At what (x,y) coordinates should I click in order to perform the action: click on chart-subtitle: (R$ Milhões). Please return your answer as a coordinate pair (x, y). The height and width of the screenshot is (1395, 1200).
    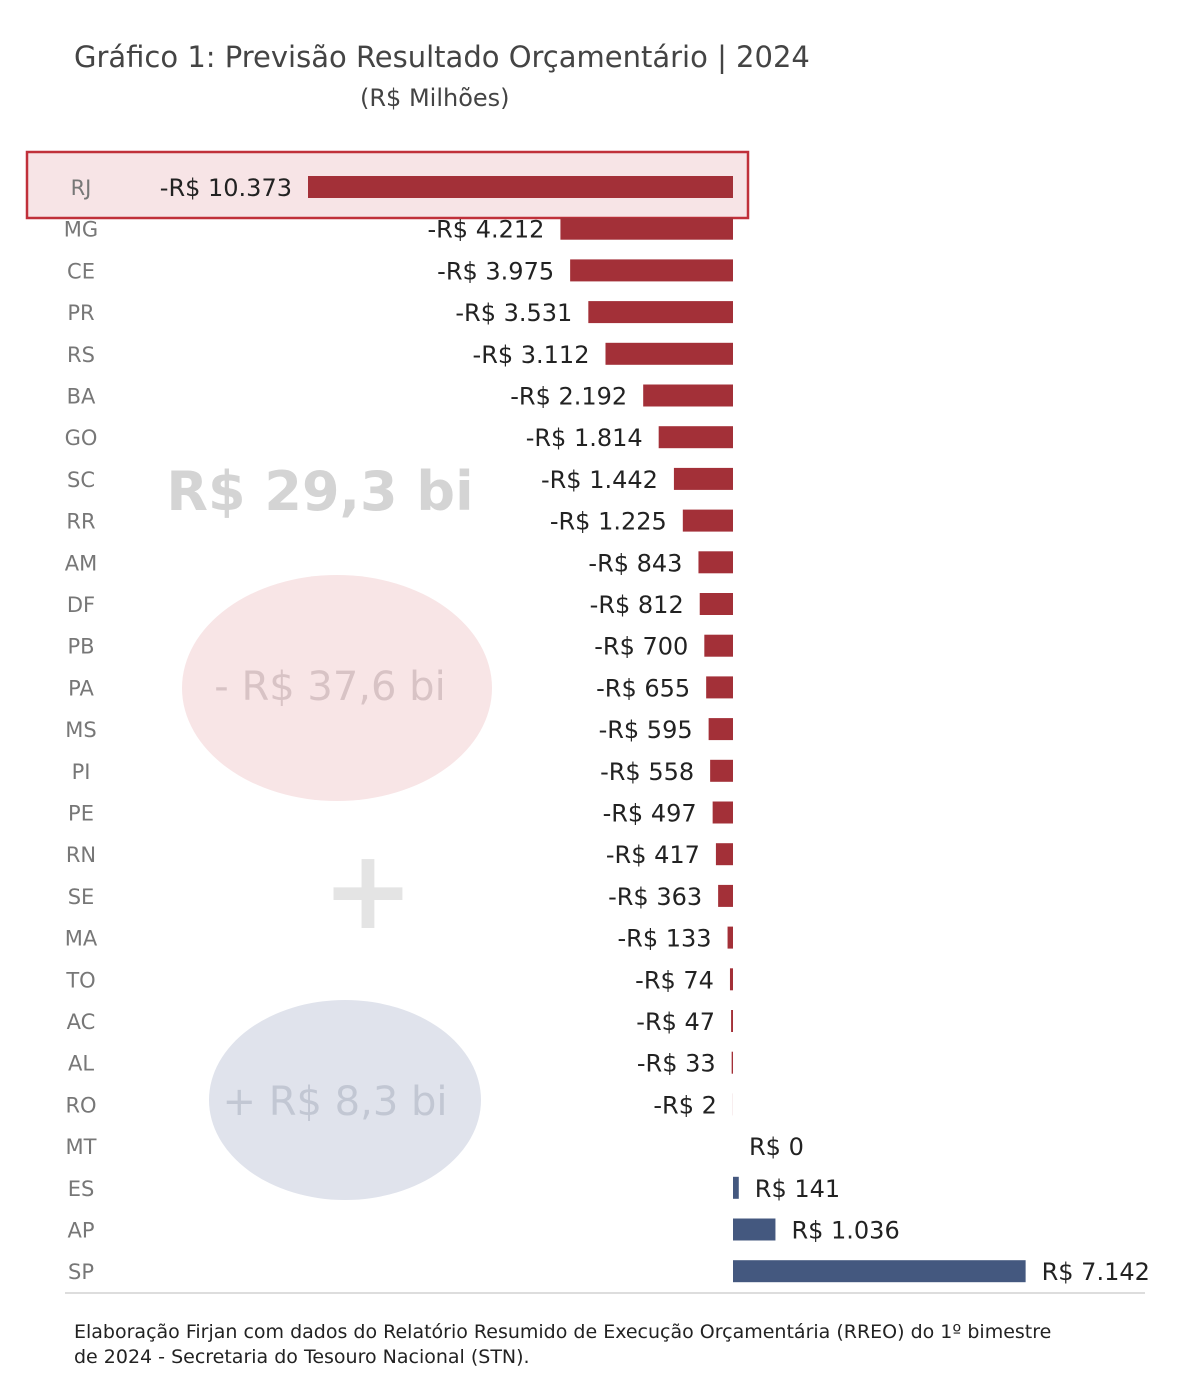
    Looking at the image, I should click on (435, 98).